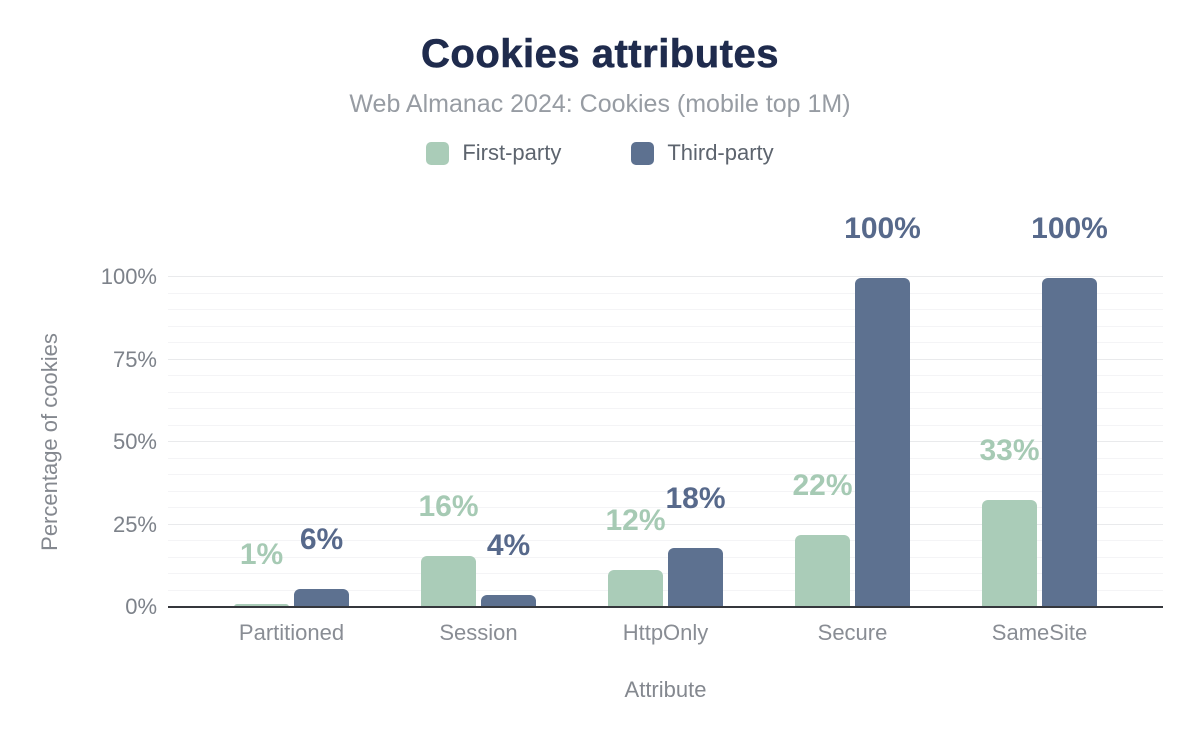 The image size is (1200, 742). What do you see at coordinates (134, 359) in the screenshot?
I see `y-tick-label: 75%` at bounding box center [134, 359].